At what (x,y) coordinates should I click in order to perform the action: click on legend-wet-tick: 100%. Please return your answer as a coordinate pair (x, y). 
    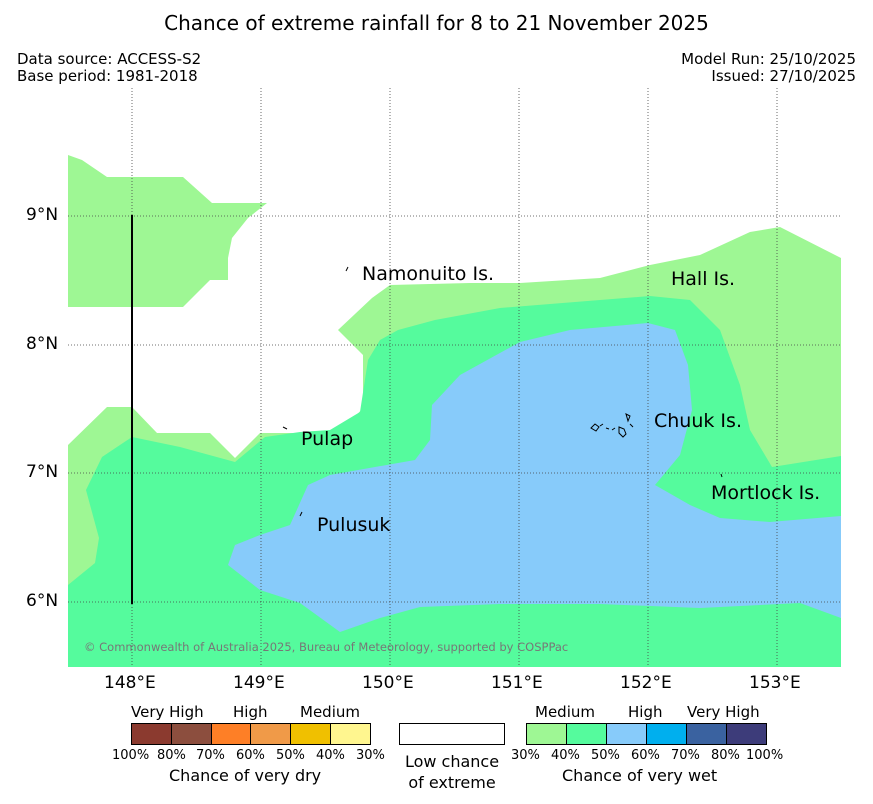
    Looking at the image, I should click on (765, 755).